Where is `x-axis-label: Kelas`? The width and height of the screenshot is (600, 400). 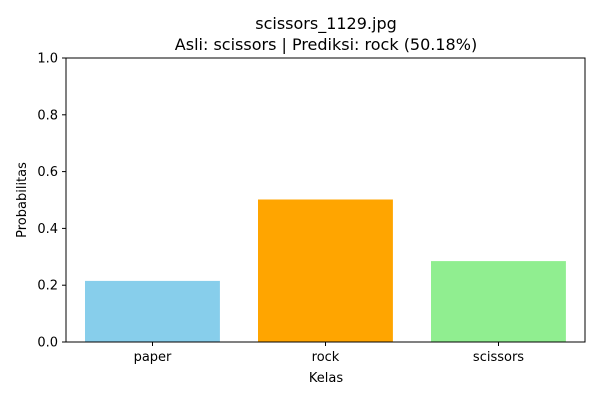
x-axis-label: Kelas is located at coordinates (326, 378).